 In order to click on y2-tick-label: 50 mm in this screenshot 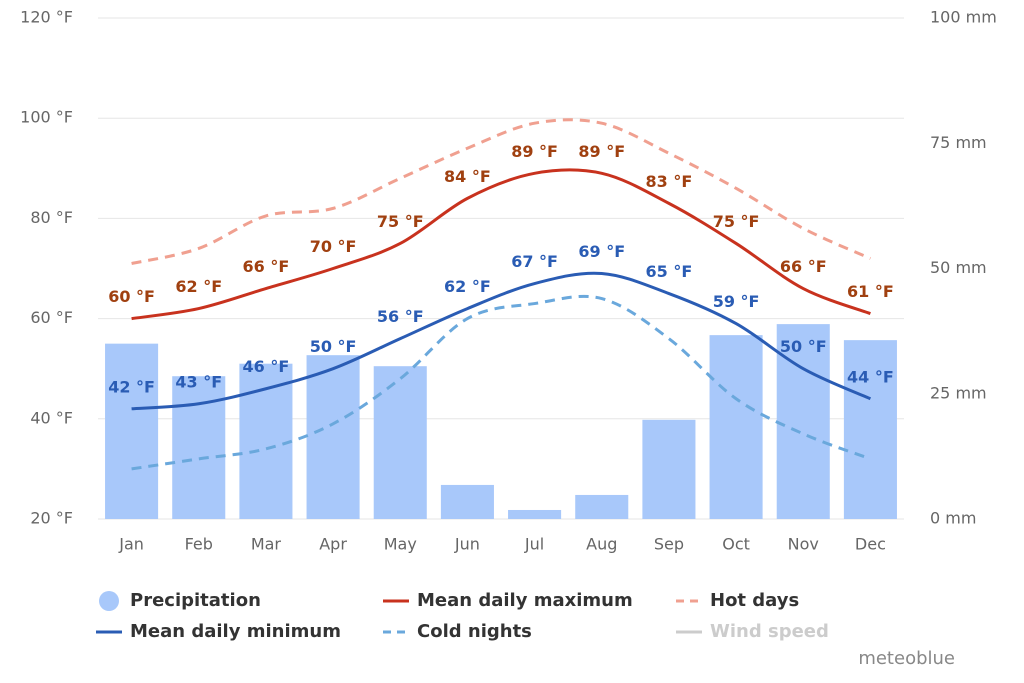, I will do `click(958, 267)`.